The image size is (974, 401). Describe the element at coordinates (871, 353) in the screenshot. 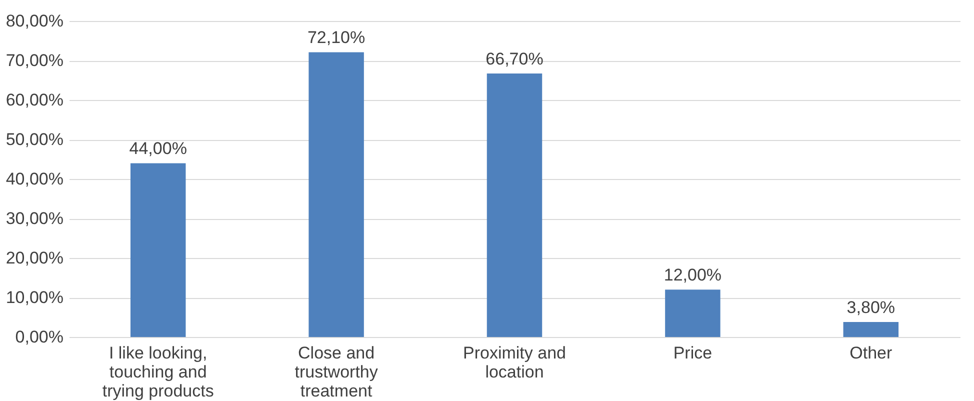

I see `x-tick-label: Other` at that location.